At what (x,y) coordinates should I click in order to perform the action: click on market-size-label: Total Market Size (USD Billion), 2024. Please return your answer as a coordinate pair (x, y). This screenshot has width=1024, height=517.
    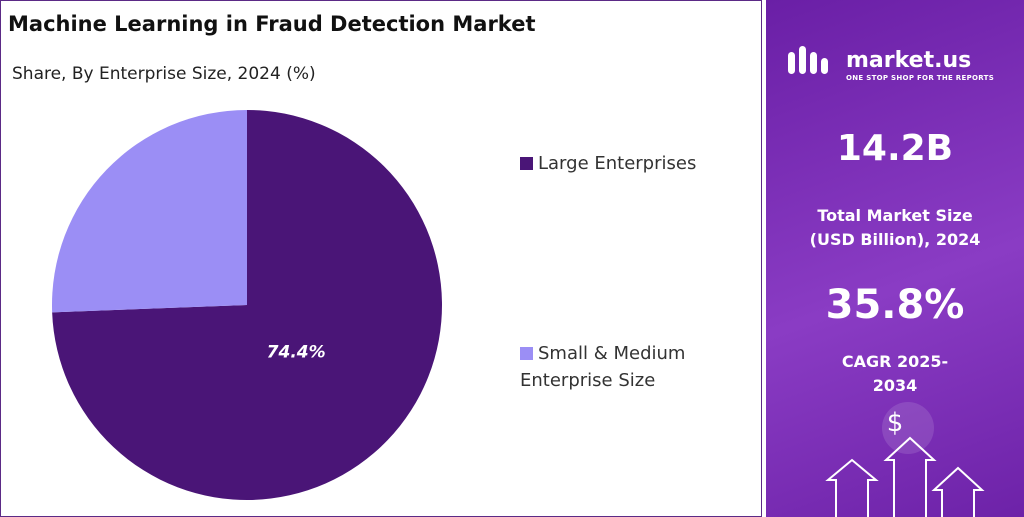
    Looking at the image, I should click on (895, 227).